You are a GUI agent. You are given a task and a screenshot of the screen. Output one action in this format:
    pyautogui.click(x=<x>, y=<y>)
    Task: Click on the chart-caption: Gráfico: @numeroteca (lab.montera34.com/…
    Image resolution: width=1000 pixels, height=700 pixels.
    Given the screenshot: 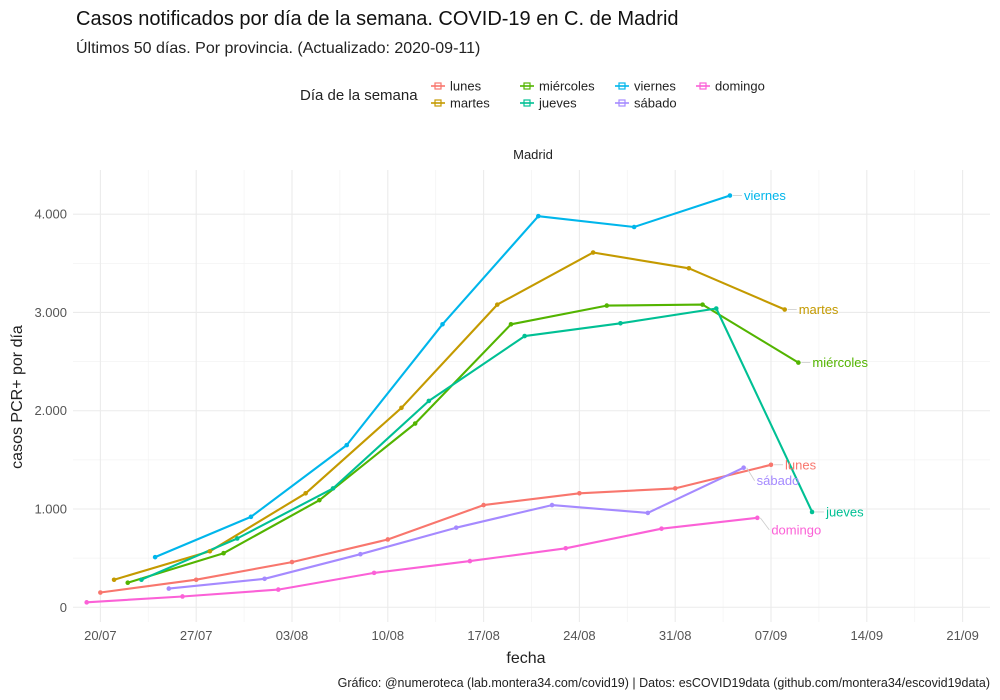 What is the action you would take?
    pyautogui.click(x=664, y=683)
    